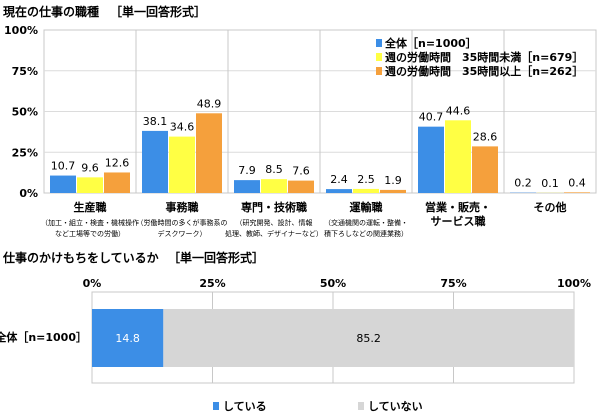 This screenshot has height=420, width=600. What do you see at coordinates (155, 121) in the screenshot?
I see `chart1-bar-value-label: 38.1` at bounding box center [155, 121].